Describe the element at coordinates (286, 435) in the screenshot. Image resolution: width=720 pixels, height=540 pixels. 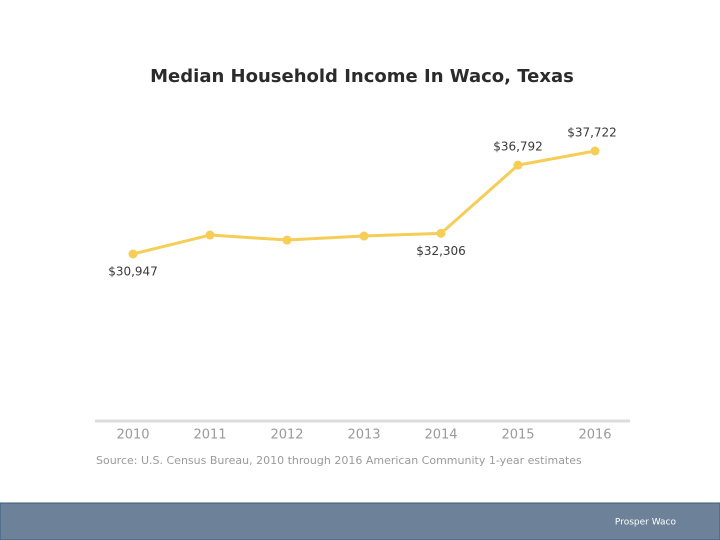
I see `x-tick-label: 2012` at that location.